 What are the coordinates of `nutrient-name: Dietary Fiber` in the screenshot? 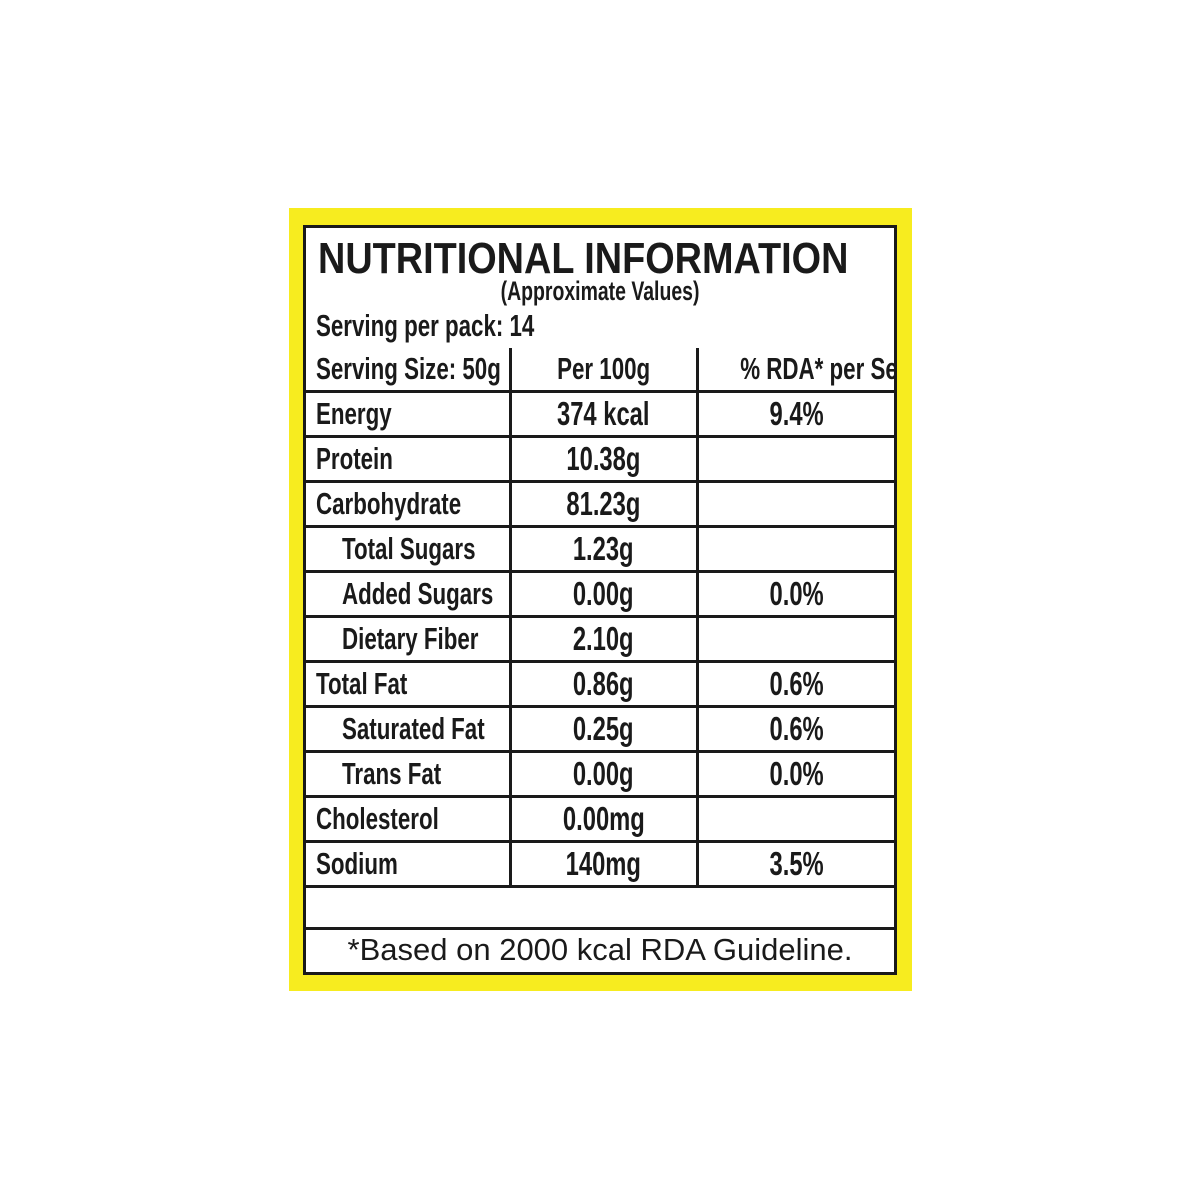 It's located at (409, 639).